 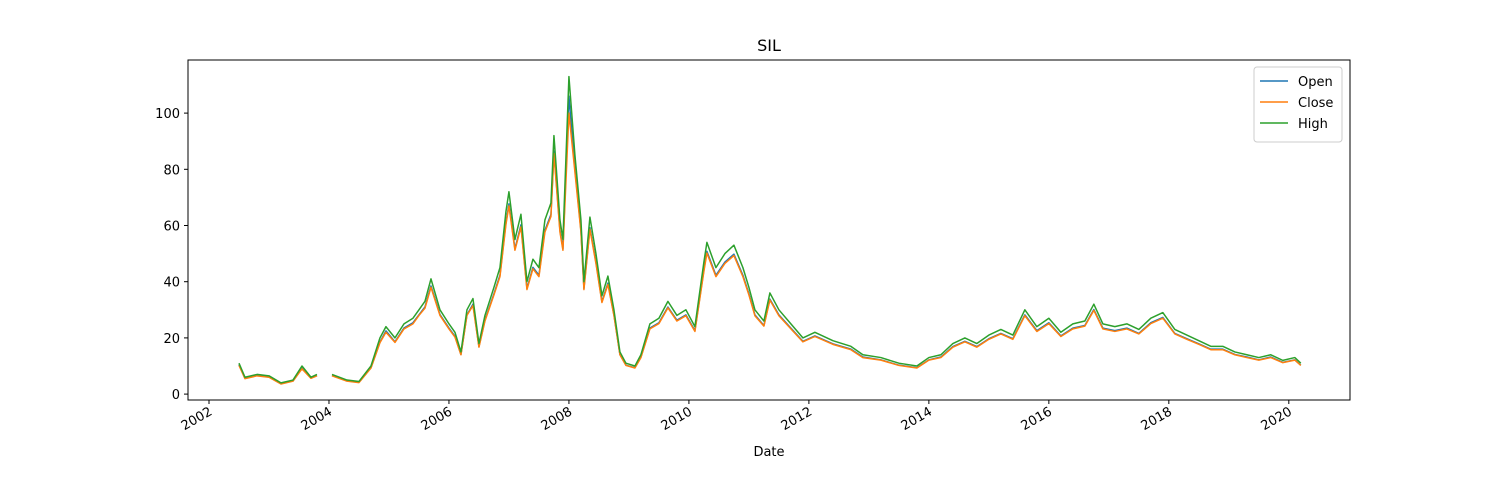 What do you see at coordinates (171, 227) in the screenshot?
I see `y-tick-label: 60` at bounding box center [171, 227].